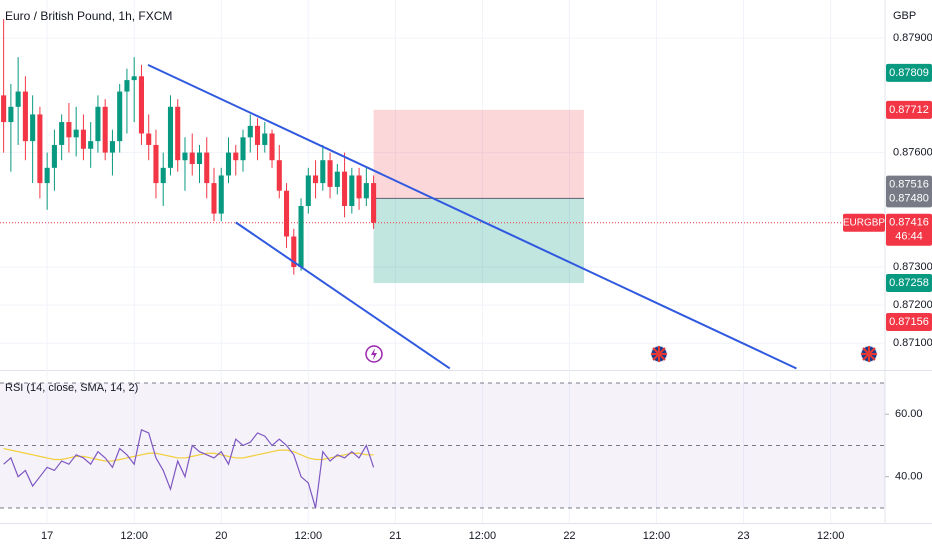  What do you see at coordinates (478, 154) in the screenshot?
I see `stop-zone` at bounding box center [478, 154].